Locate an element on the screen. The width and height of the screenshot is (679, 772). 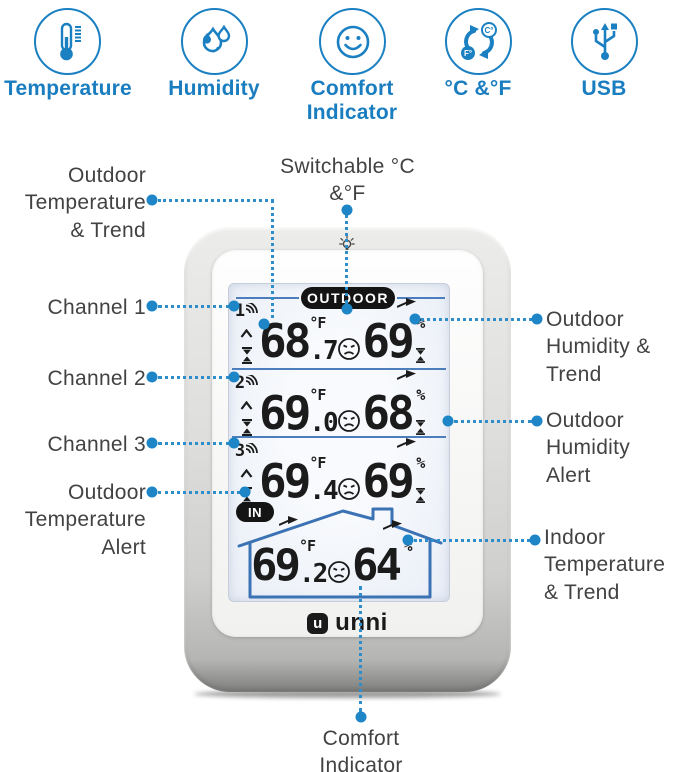
cf-icon-f-label: F° is located at coordinates (467, 53).